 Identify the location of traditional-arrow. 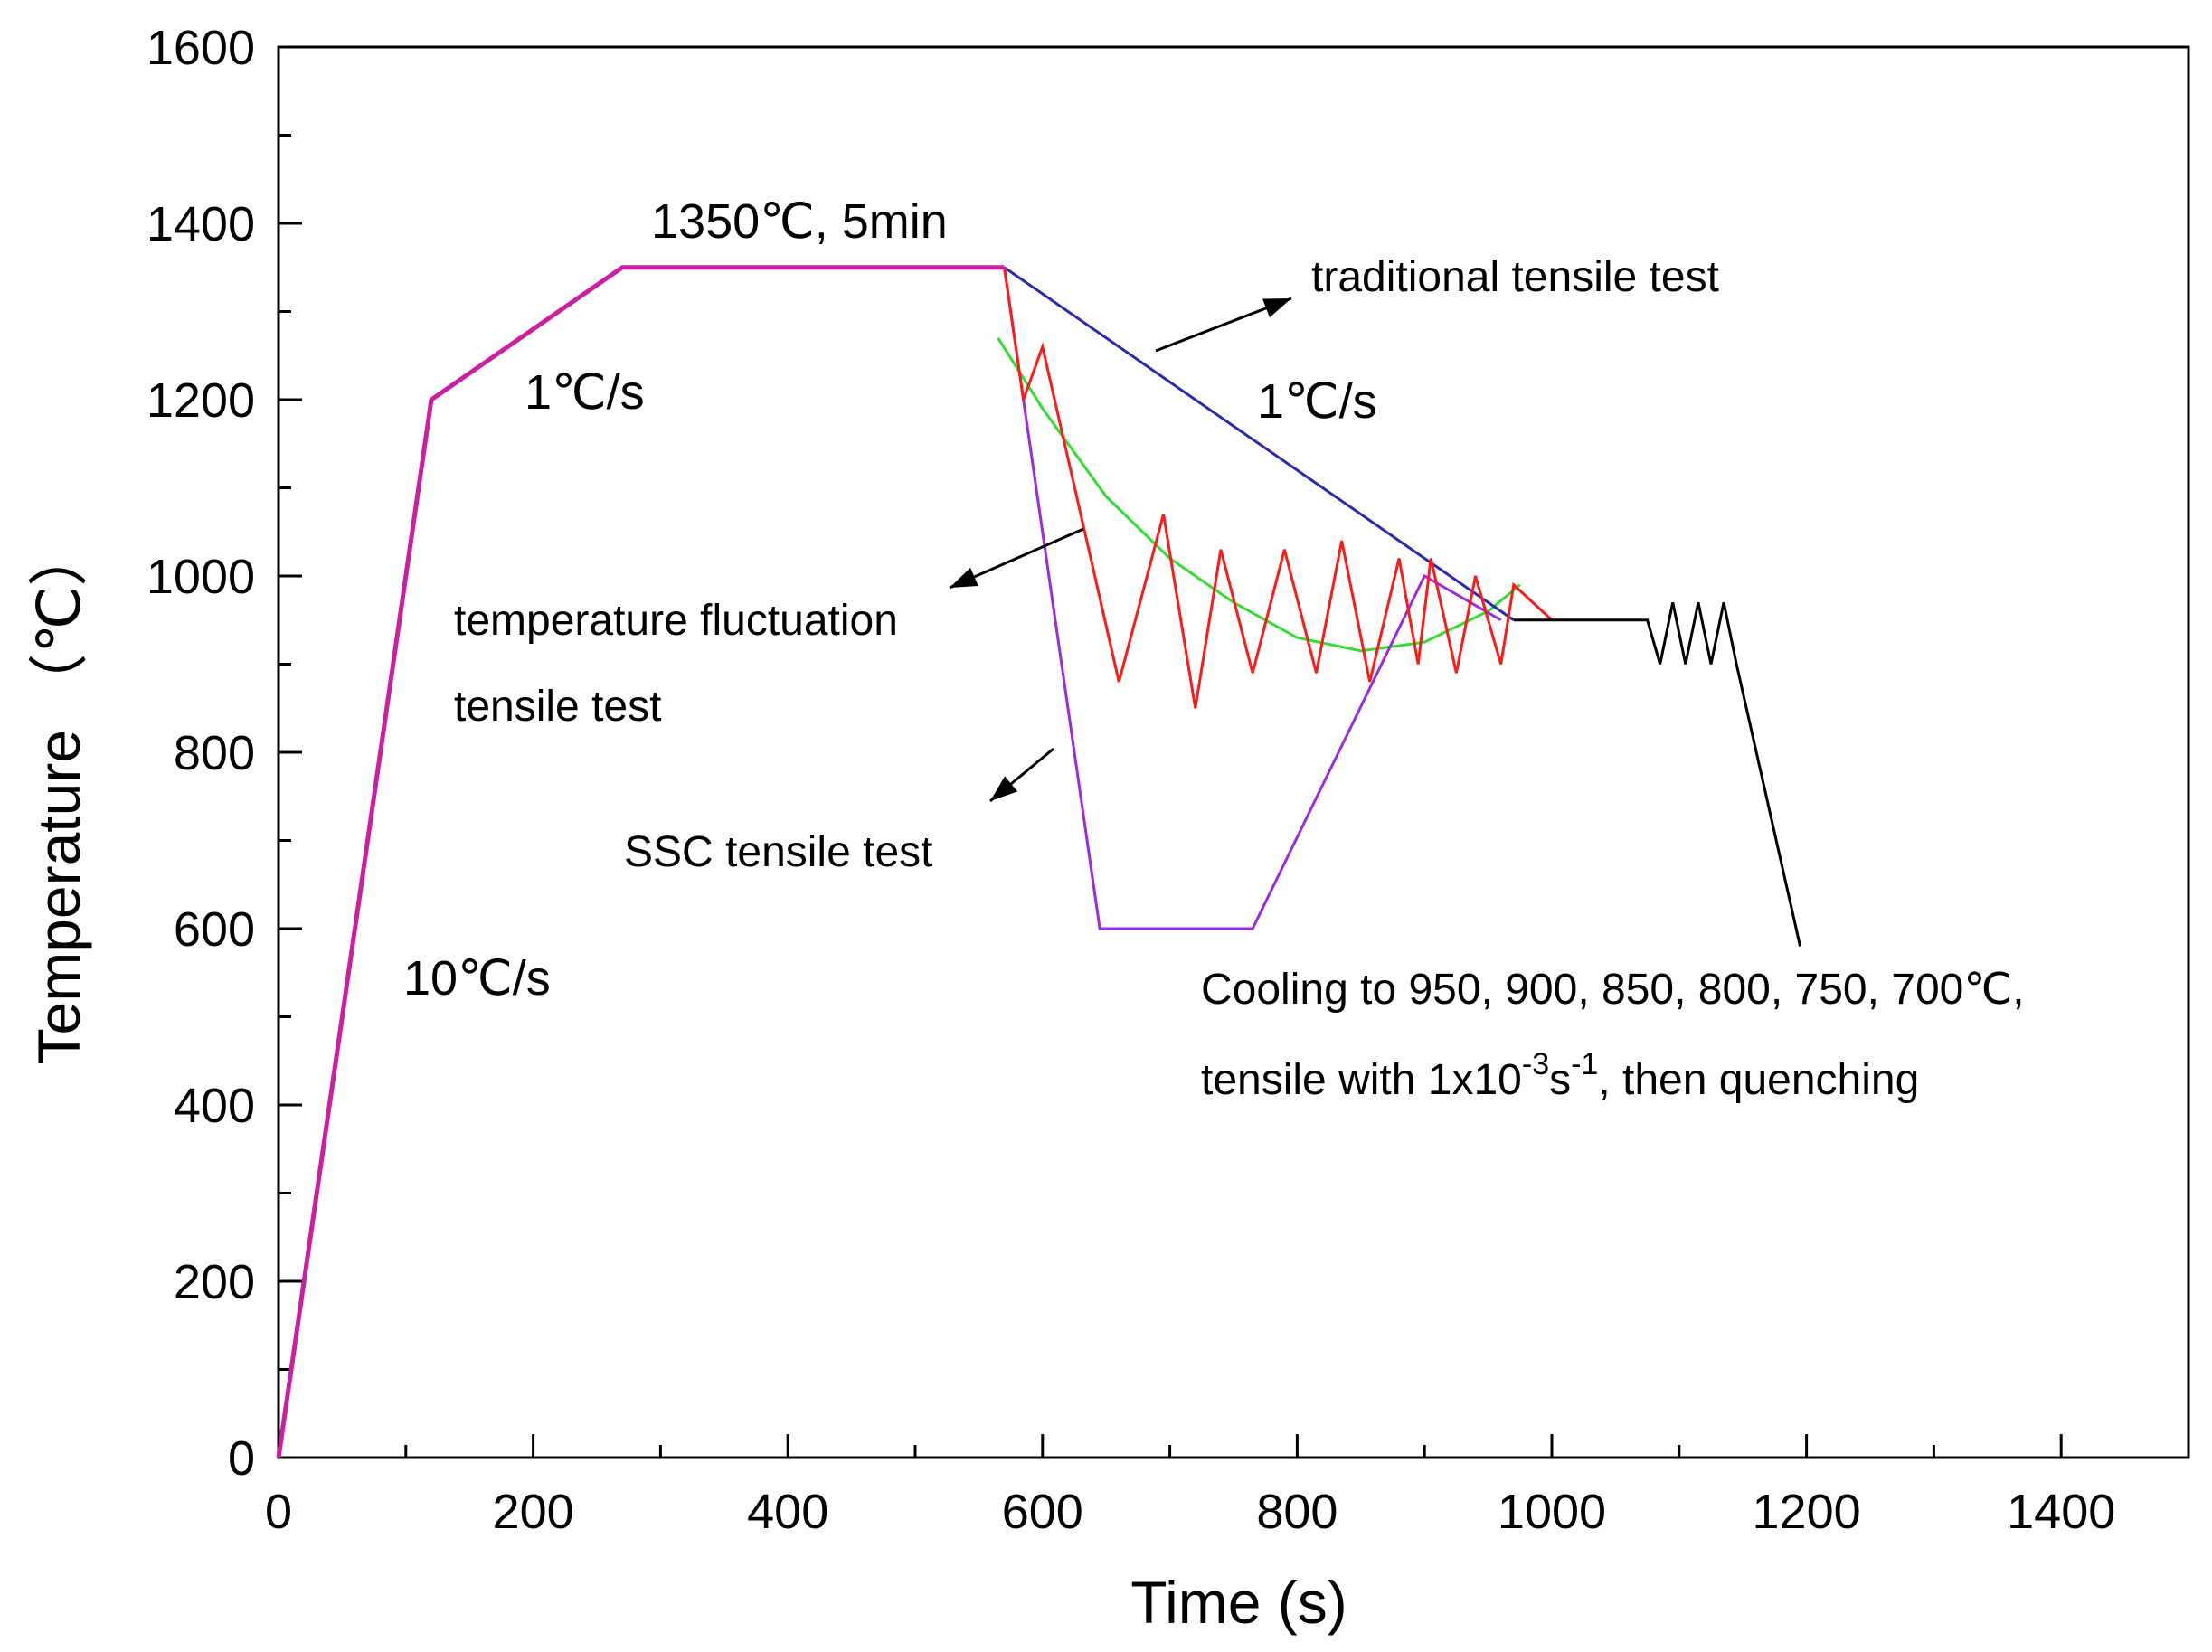
(1224, 325).